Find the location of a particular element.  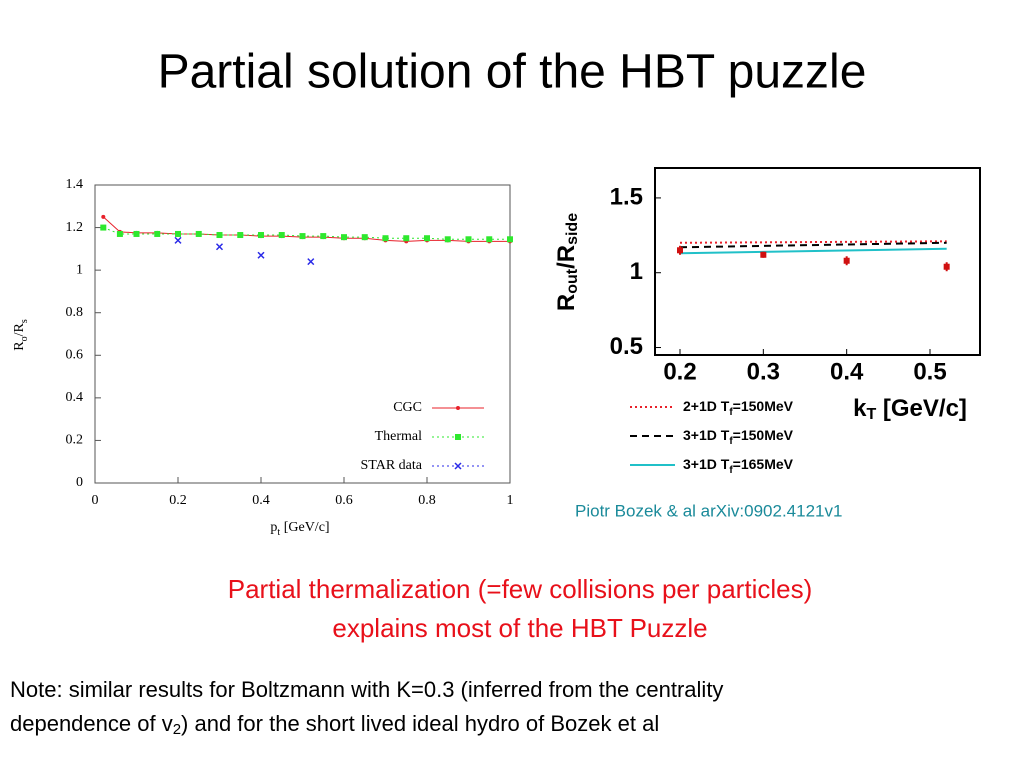

label-part: 2+1D T is located at coordinates (706, 406).